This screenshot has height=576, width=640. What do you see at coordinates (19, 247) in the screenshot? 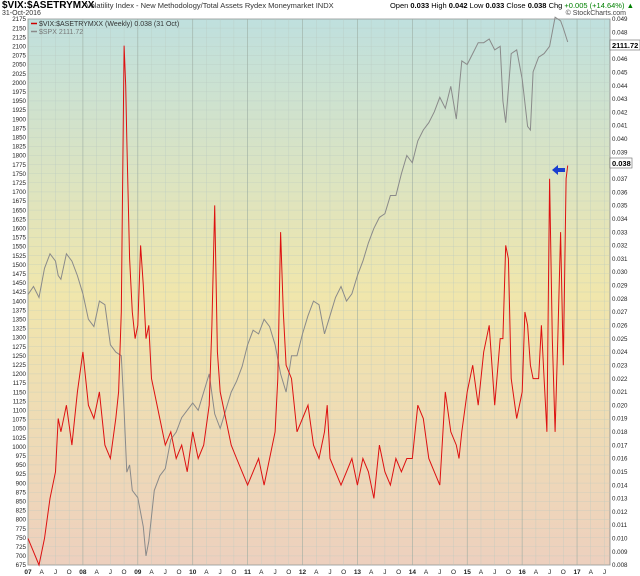
I see `left-tick-label: 1550` at bounding box center [19, 247].